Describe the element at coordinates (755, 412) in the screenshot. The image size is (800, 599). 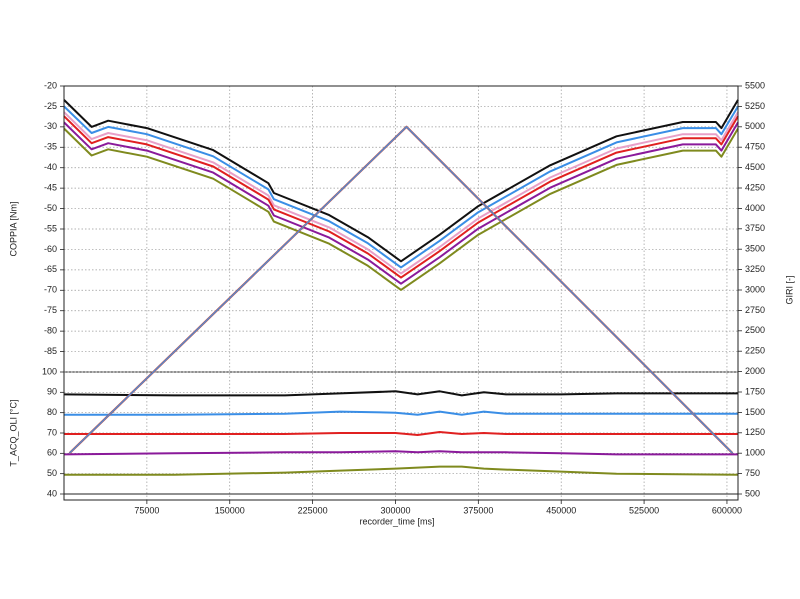
I see `y2-tick-label: 1500` at that location.